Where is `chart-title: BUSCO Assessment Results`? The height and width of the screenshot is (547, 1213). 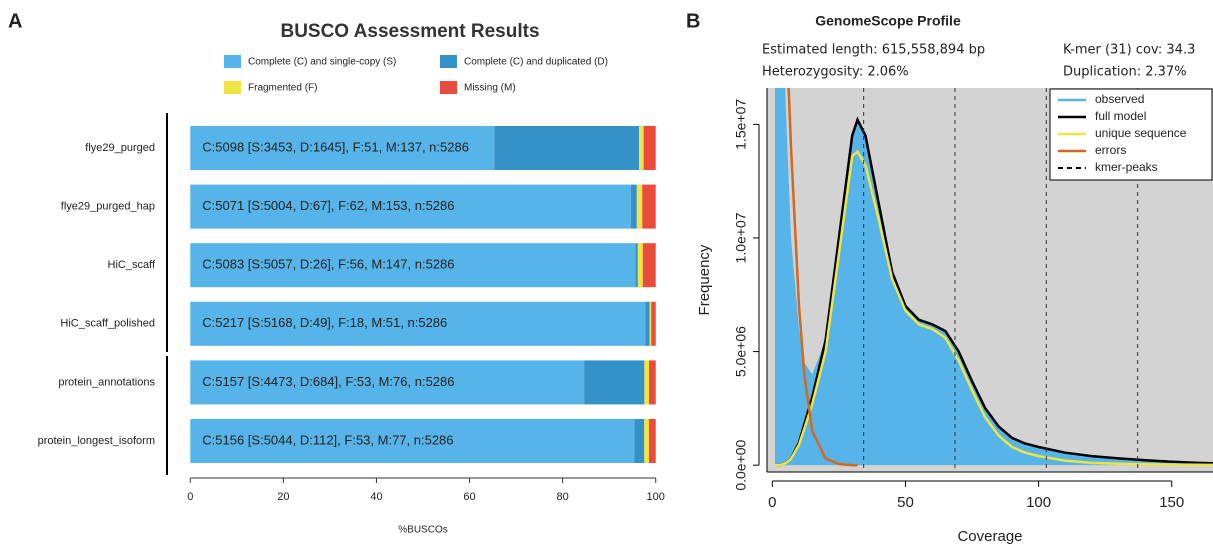 chart-title: BUSCO Assessment Results is located at coordinates (409, 31).